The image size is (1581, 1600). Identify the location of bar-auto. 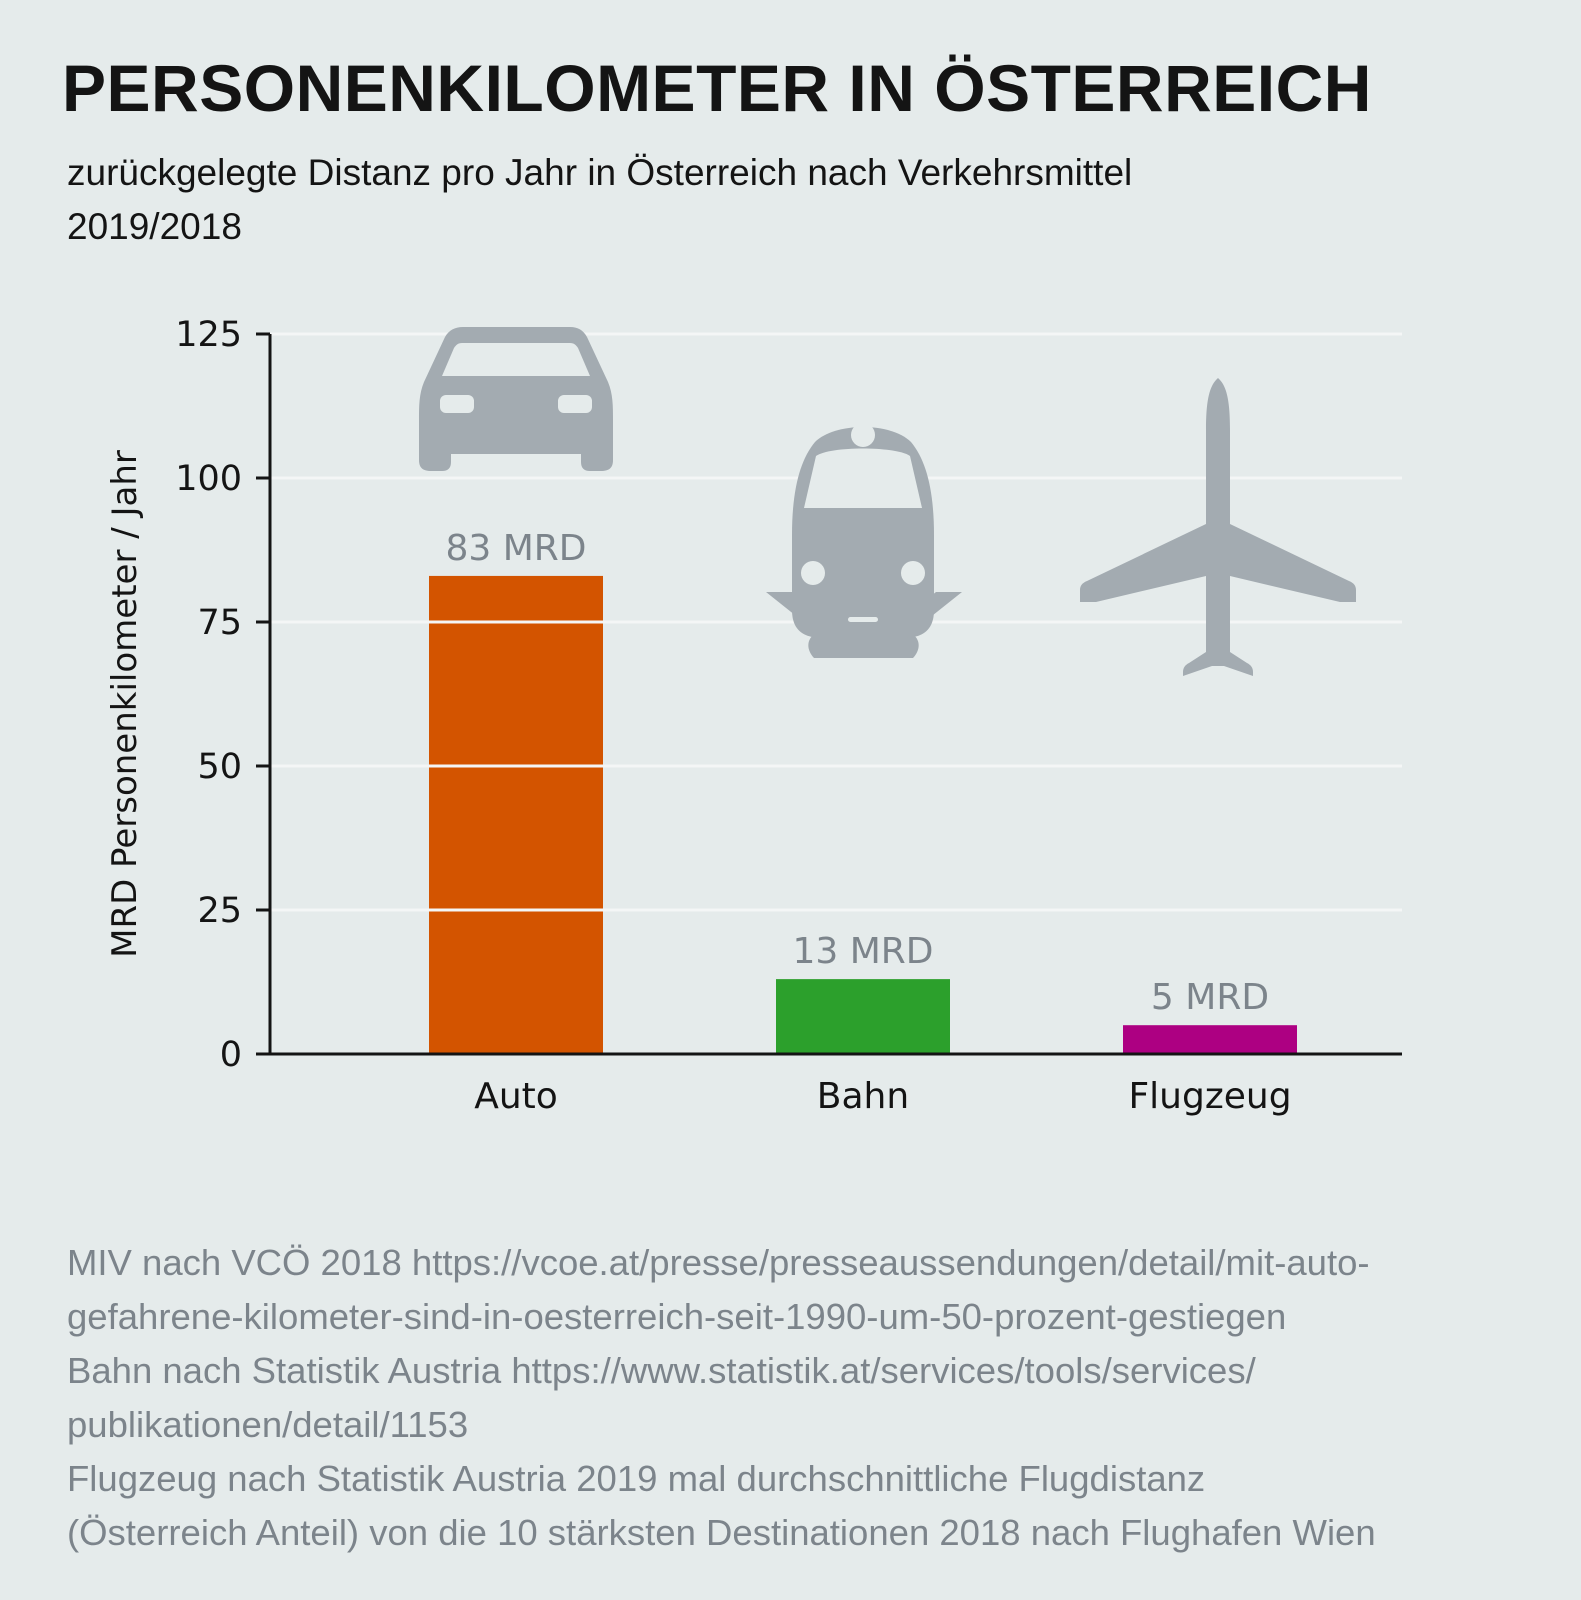
(516, 814).